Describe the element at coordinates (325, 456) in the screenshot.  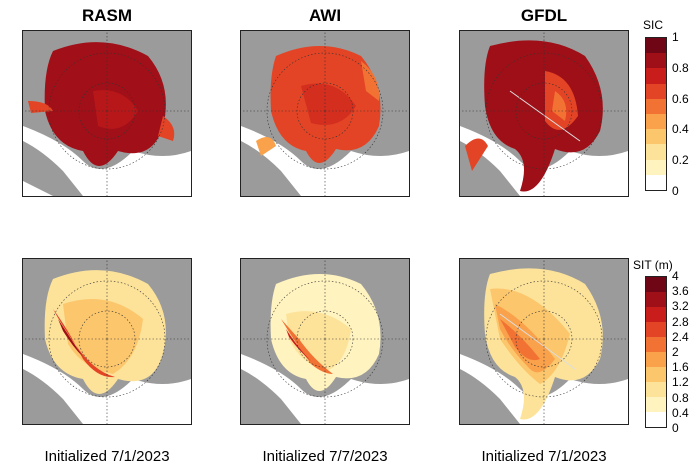
I see `caption-awi: Initialized 7/7/2023` at that location.